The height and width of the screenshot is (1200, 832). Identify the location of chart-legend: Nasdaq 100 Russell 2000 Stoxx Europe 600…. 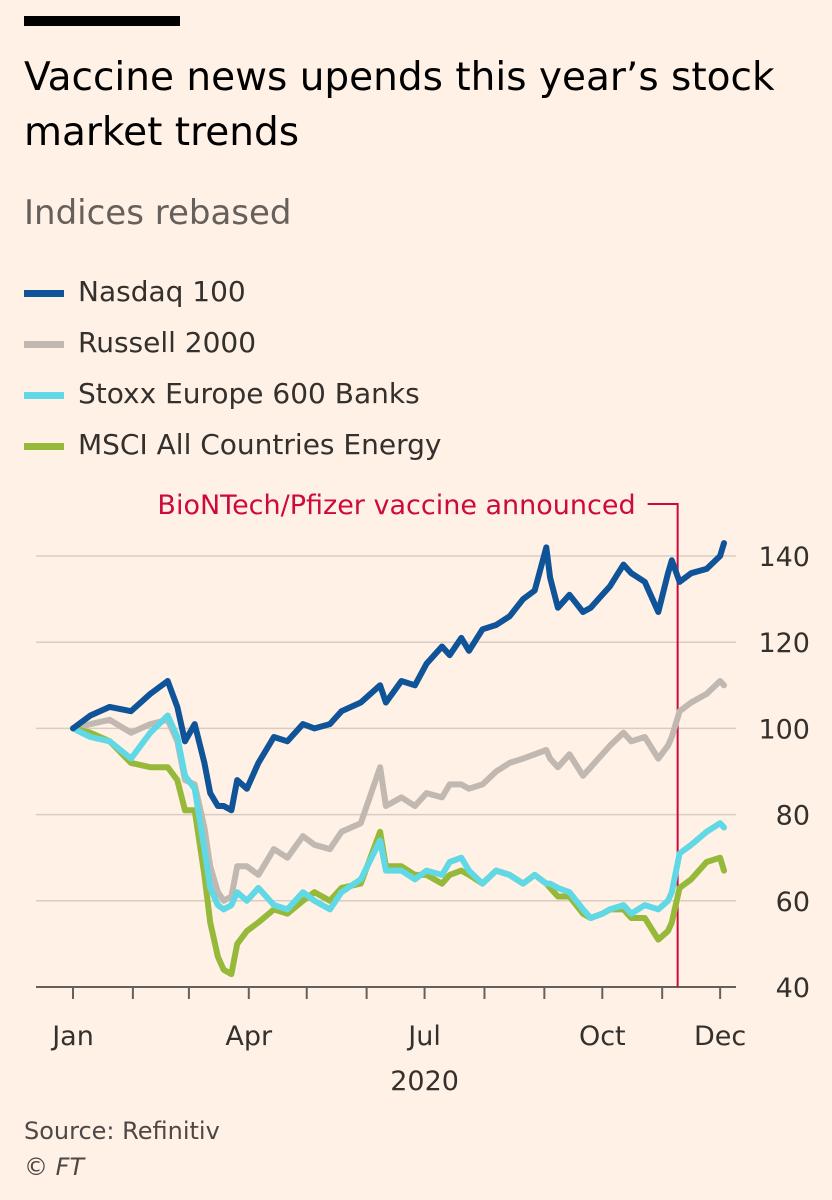
(324, 370).